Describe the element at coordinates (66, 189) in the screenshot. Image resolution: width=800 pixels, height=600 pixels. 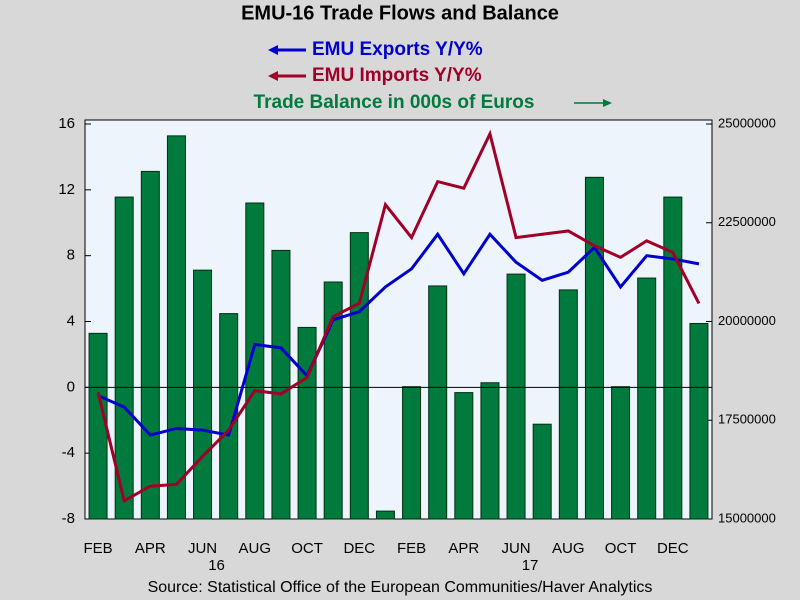
I see `y-tick-label: 12` at that location.